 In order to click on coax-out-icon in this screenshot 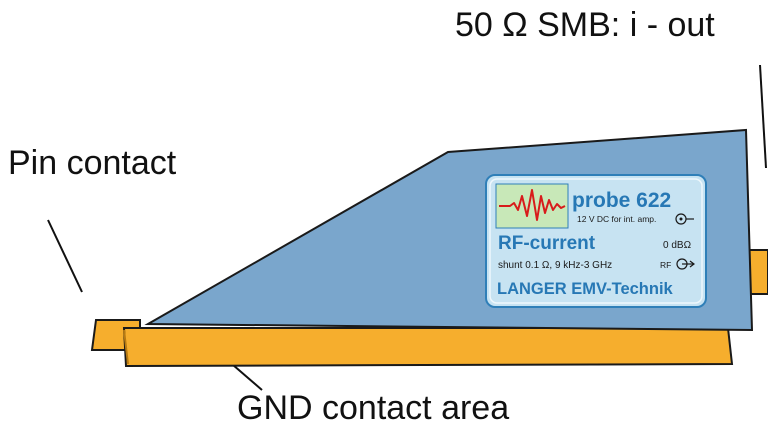, I will do `click(685, 264)`.